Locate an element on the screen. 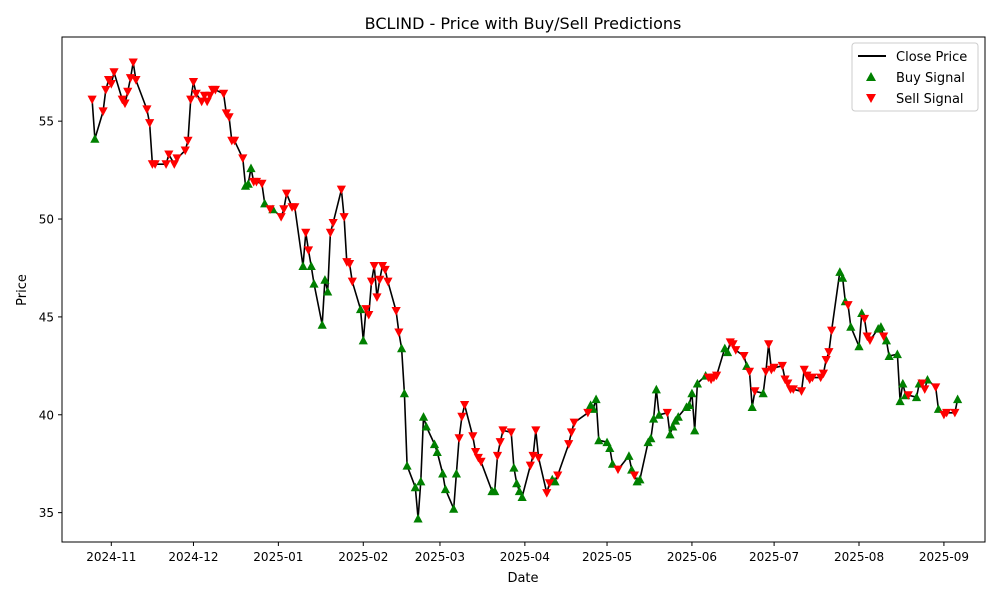  x-tick-label: 2024-12 is located at coordinates (193, 557).